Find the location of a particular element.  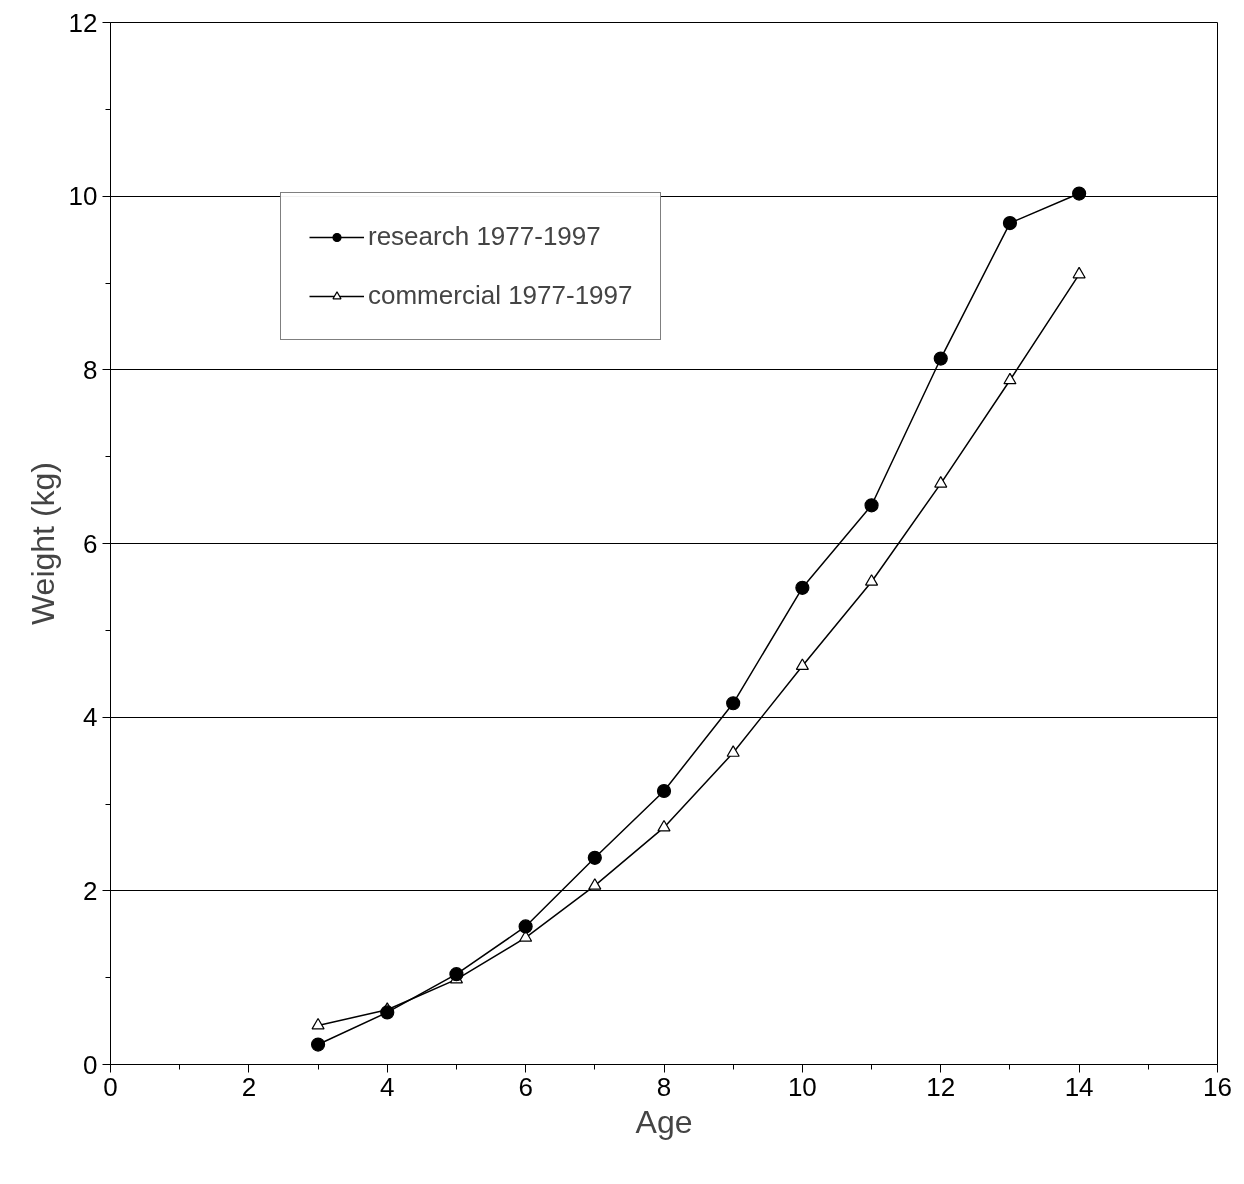

y-tick-label: 4 is located at coordinates (90, 717).